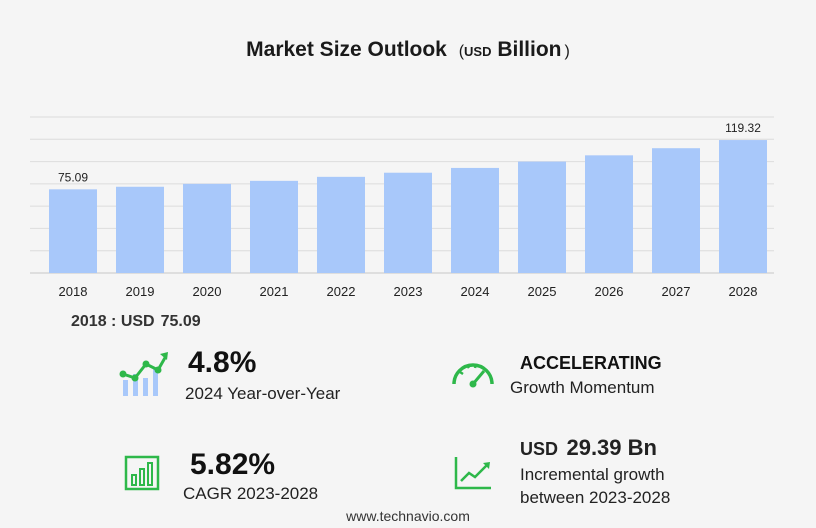 The height and width of the screenshot is (528, 816). What do you see at coordinates (341, 291) in the screenshot?
I see `x-tick-label: 2022` at bounding box center [341, 291].